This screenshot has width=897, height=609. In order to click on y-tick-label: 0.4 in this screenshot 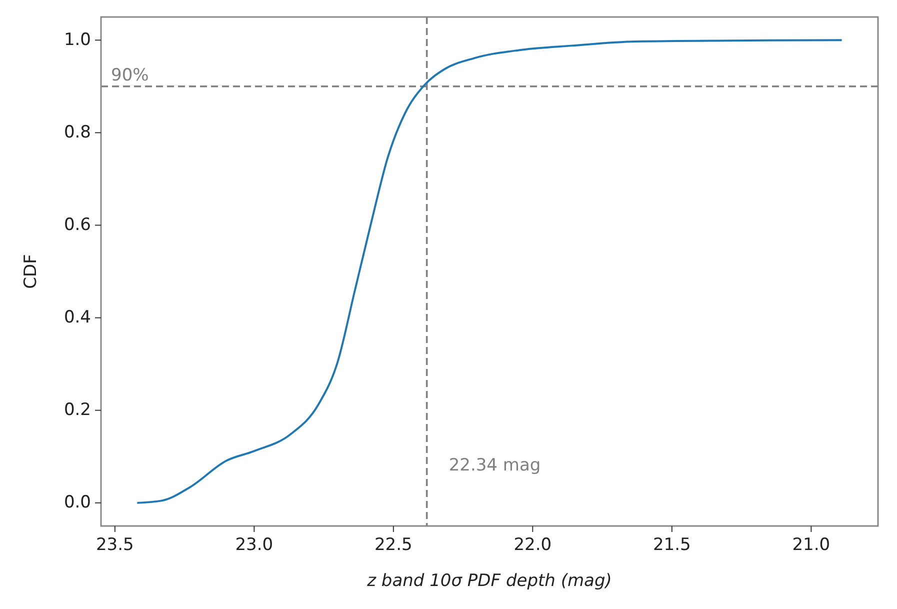, I will do `click(77, 317)`.